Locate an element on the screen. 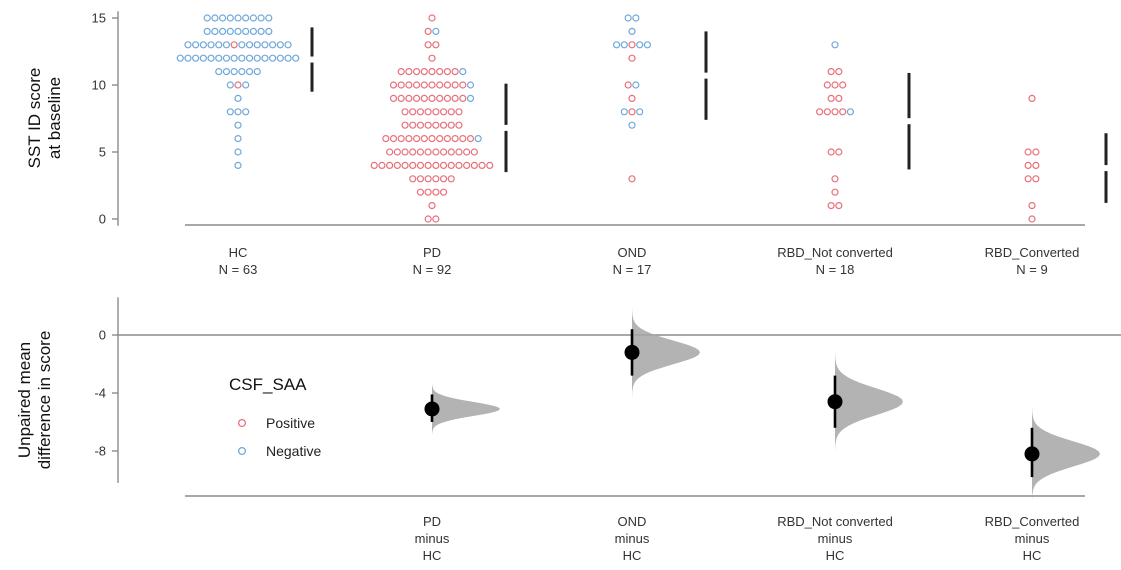 The width and height of the screenshot is (1121, 570). group-n-label: N = 9 is located at coordinates (1031, 269).